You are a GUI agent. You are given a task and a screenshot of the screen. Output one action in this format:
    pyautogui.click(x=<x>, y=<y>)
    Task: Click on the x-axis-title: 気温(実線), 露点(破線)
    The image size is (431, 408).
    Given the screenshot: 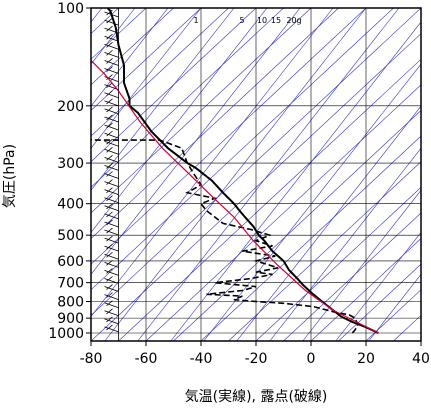 What is the action you would take?
    pyautogui.click(x=256, y=397)
    